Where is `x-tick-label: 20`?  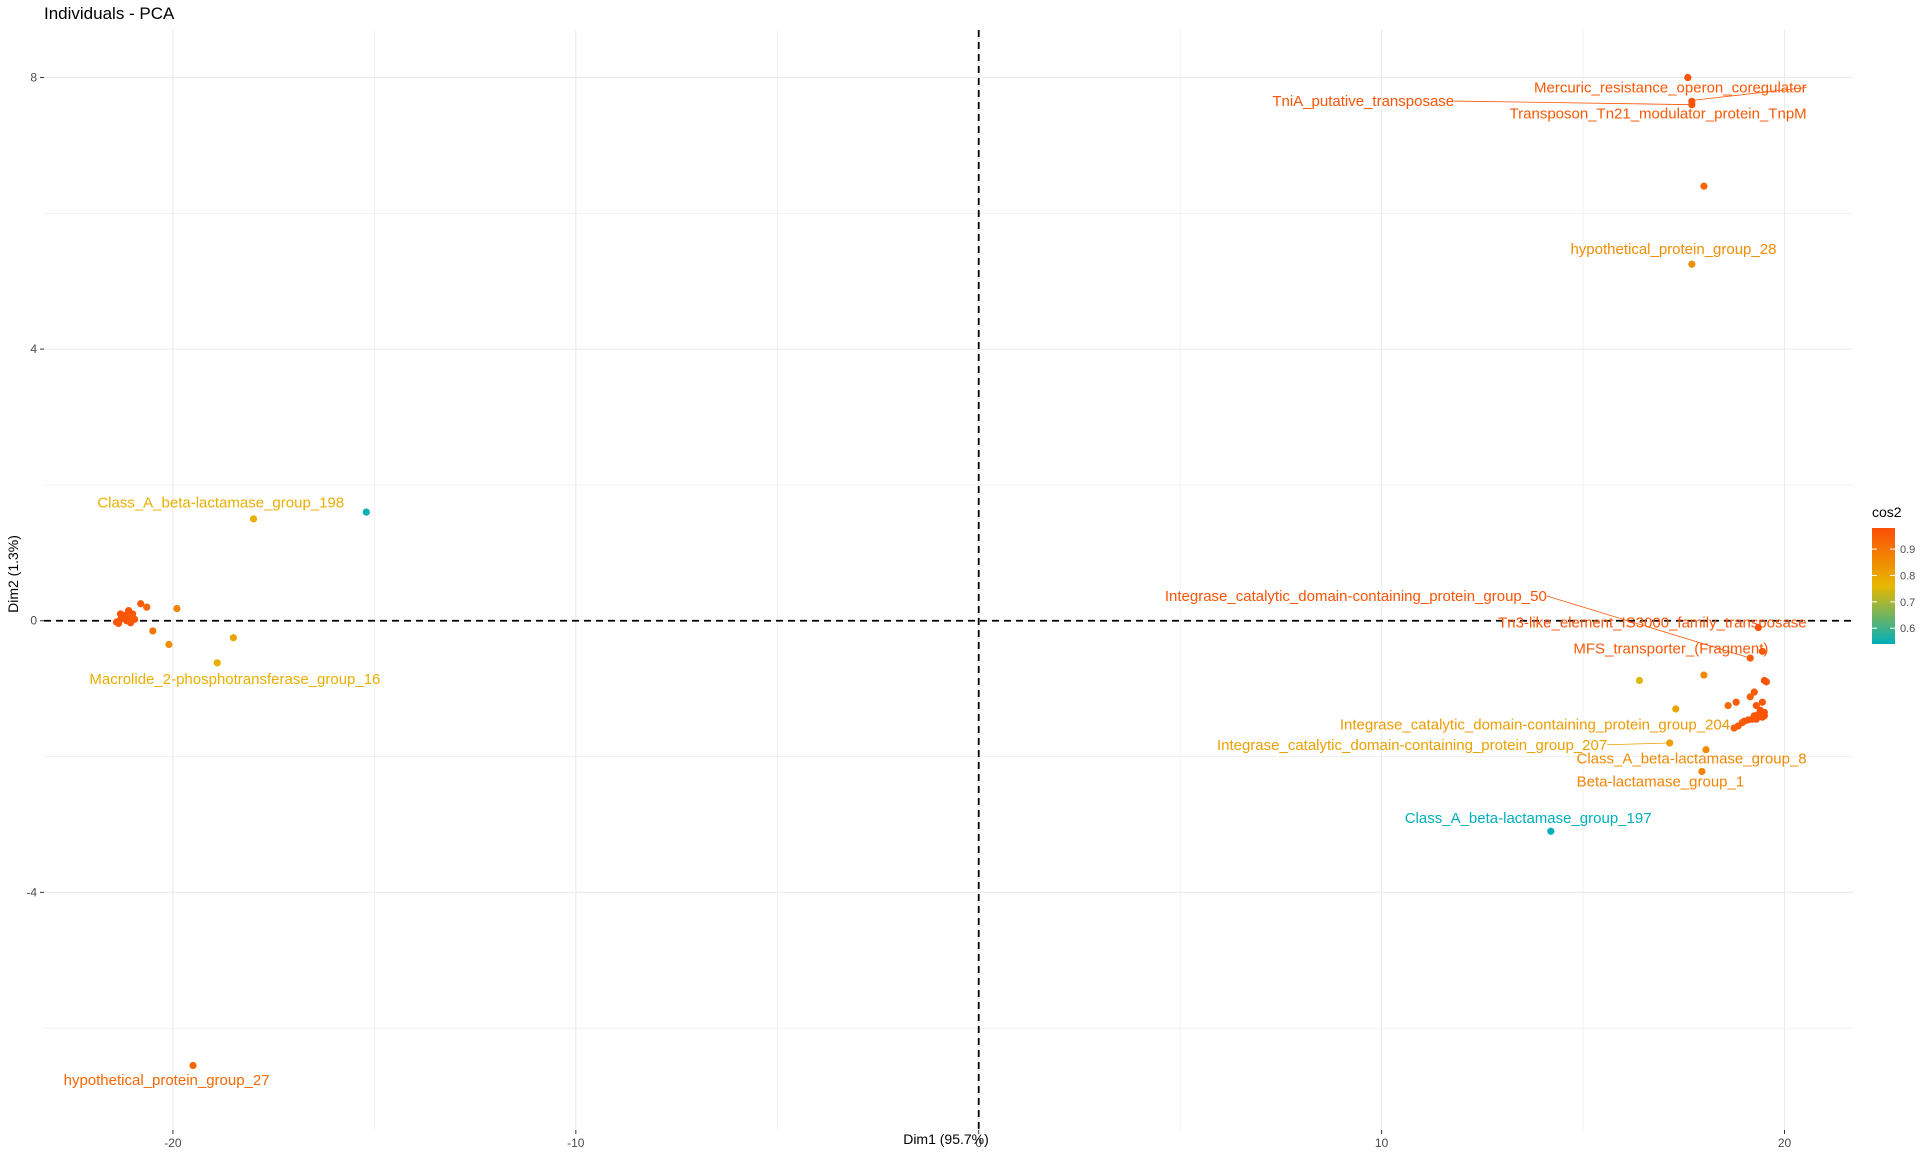 x-tick-label: 20 is located at coordinates (1785, 1143).